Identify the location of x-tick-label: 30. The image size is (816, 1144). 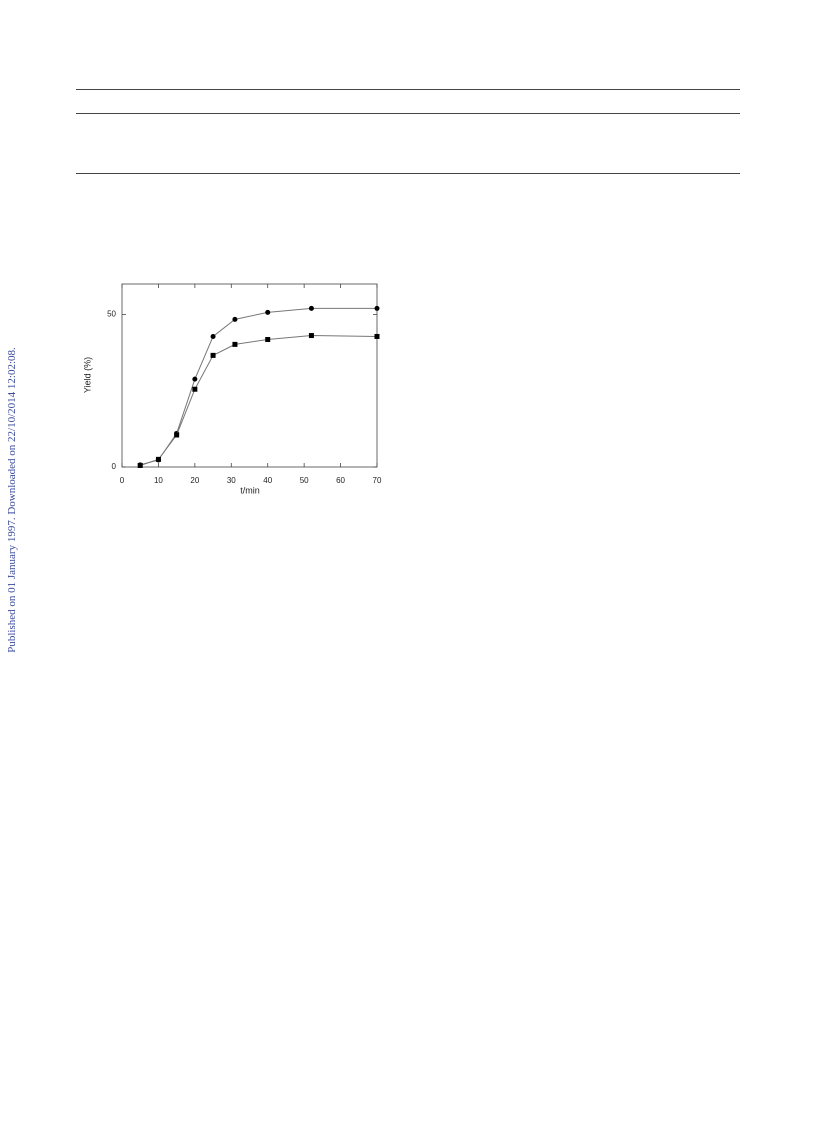
(231, 480).